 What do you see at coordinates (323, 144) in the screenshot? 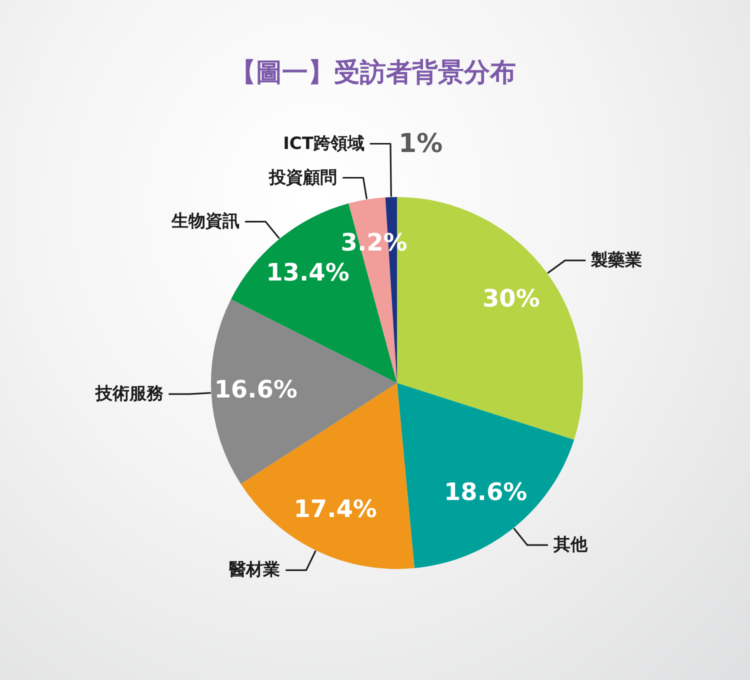
I see `slice-label: ICT跨領域` at bounding box center [323, 144].